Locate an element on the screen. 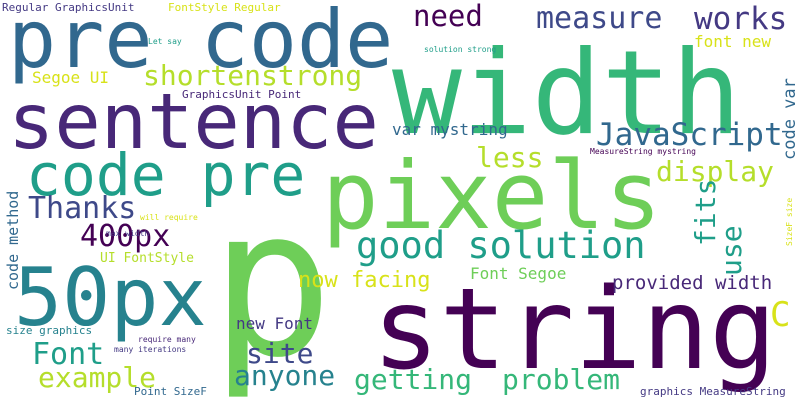 This screenshot has height=400, width=800. word-pre-code: pre code is located at coordinates (201, 43).